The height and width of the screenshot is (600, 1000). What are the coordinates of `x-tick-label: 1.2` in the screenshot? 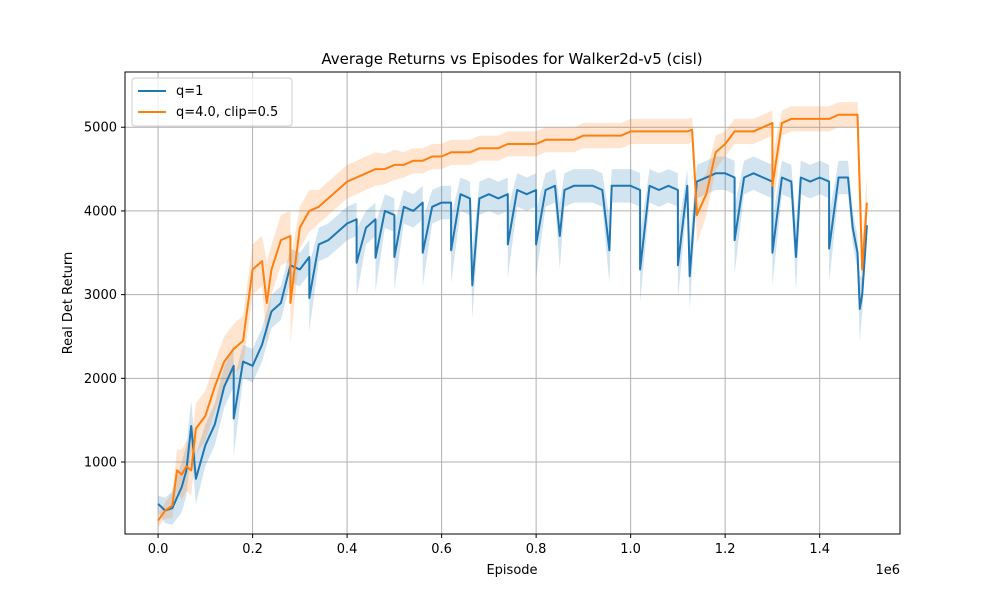 It's located at (725, 549).